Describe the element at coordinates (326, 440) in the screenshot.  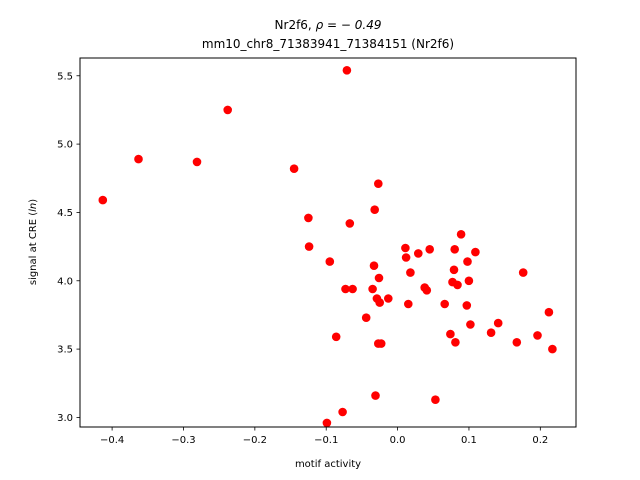
I see `x-tick-label: −0.1` at that location.